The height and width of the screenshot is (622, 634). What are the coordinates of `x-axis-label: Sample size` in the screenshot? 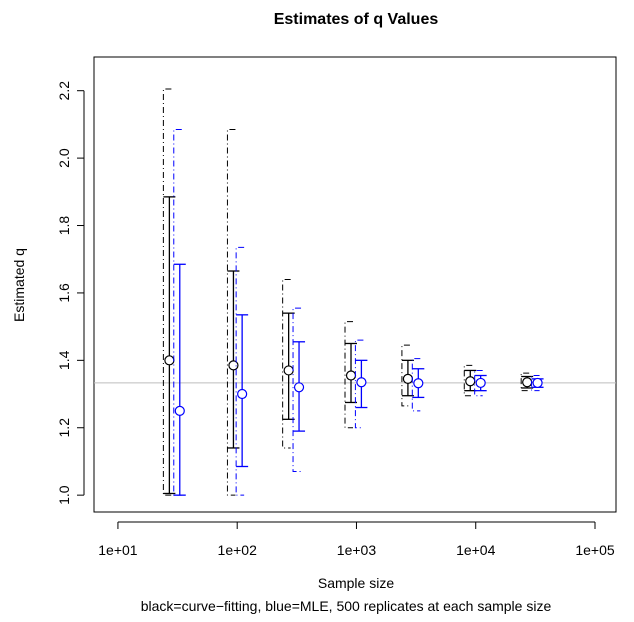 It's located at (356, 583).